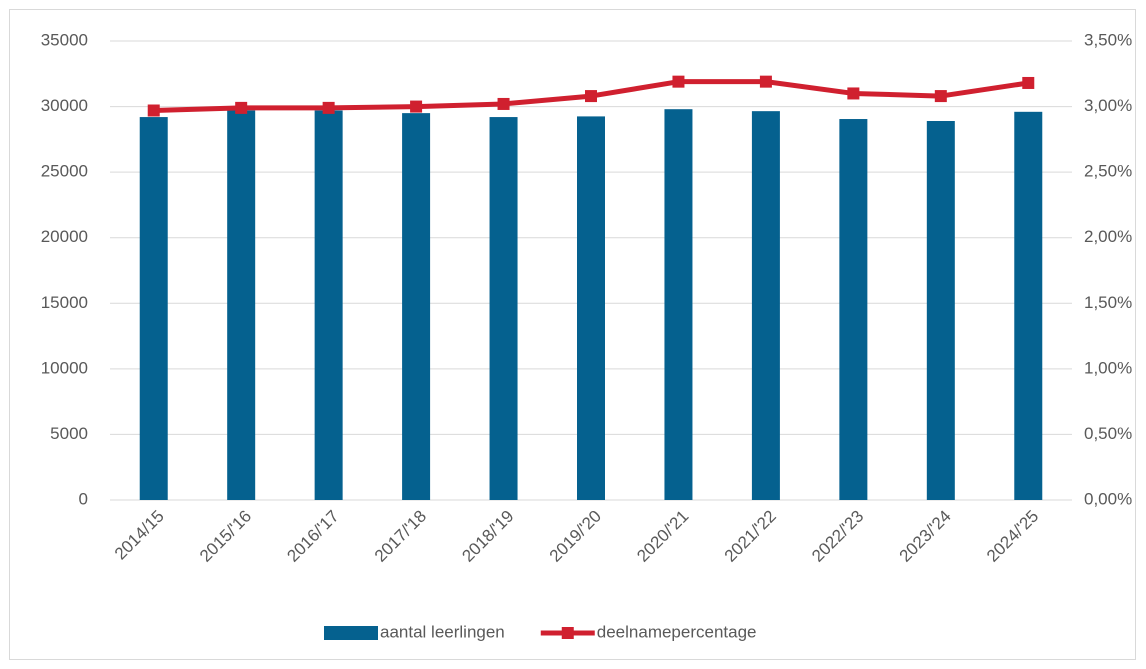 The image size is (1146, 669). What do you see at coordinates (64, 236) in the screenshot?
I see `y-tick-label: 20000` at bounding box center [64, 236].